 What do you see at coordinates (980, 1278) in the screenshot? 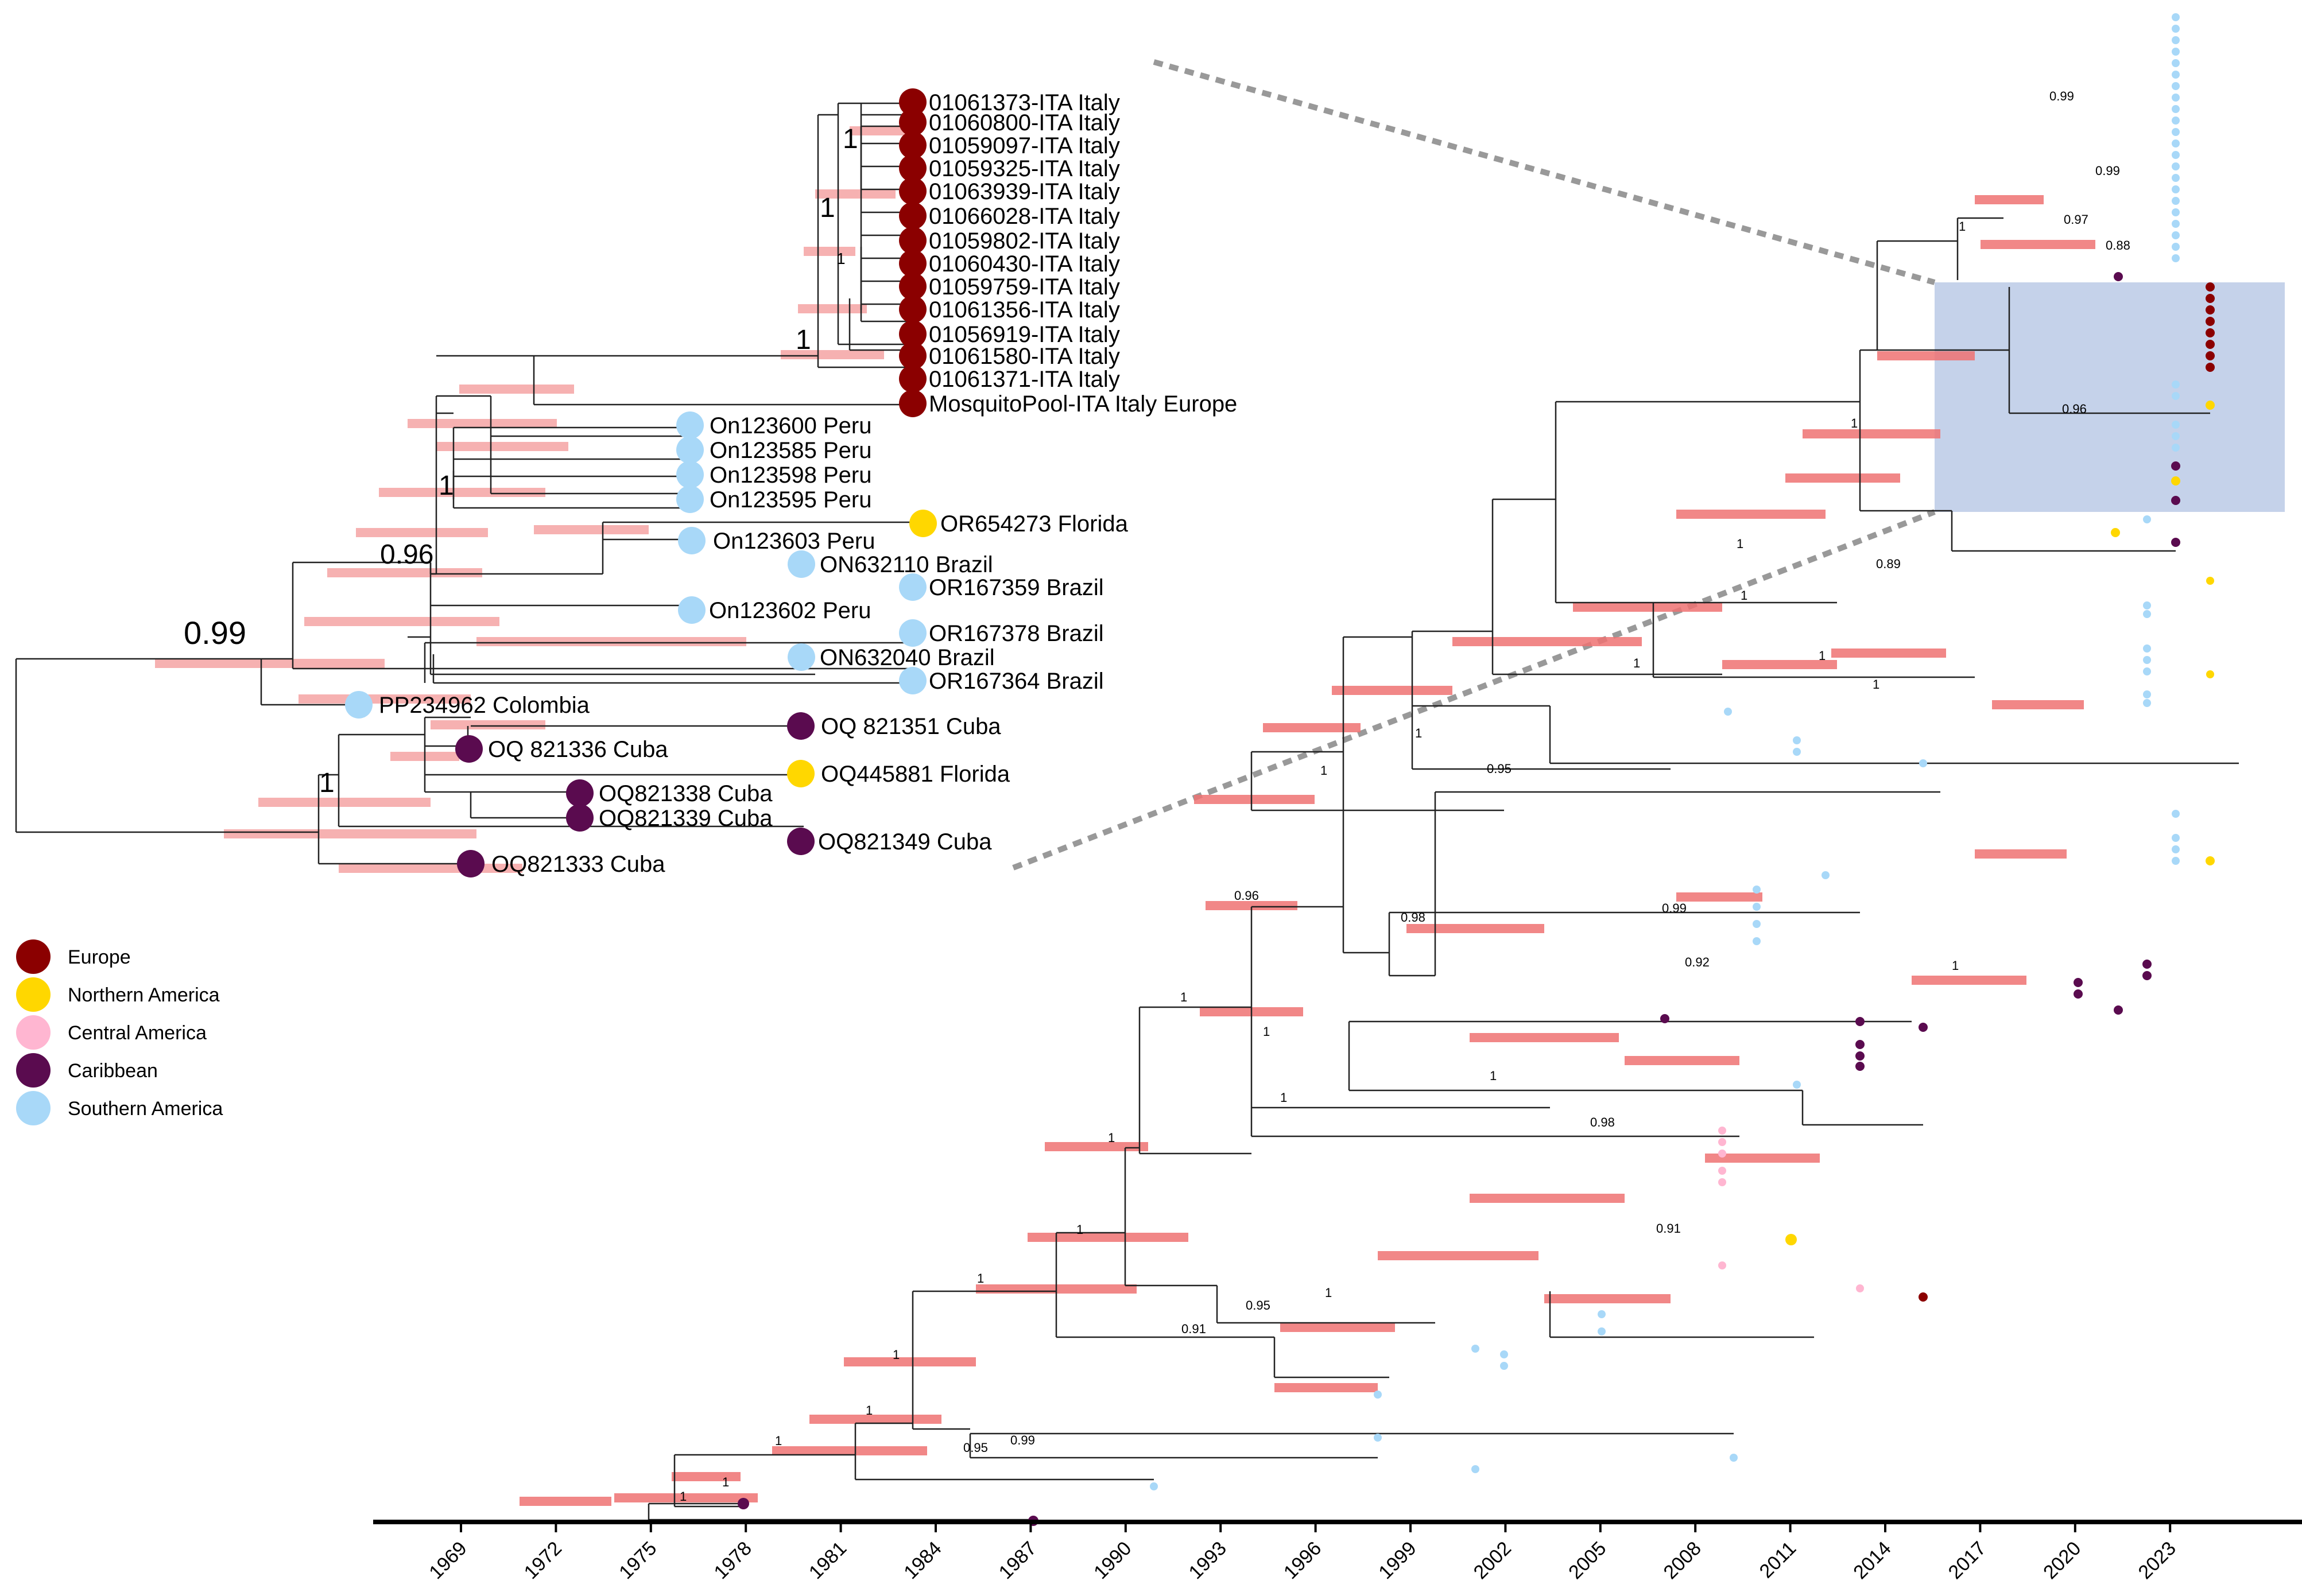
I see `main-support-29: 1` at bounding box center [980, 1278].